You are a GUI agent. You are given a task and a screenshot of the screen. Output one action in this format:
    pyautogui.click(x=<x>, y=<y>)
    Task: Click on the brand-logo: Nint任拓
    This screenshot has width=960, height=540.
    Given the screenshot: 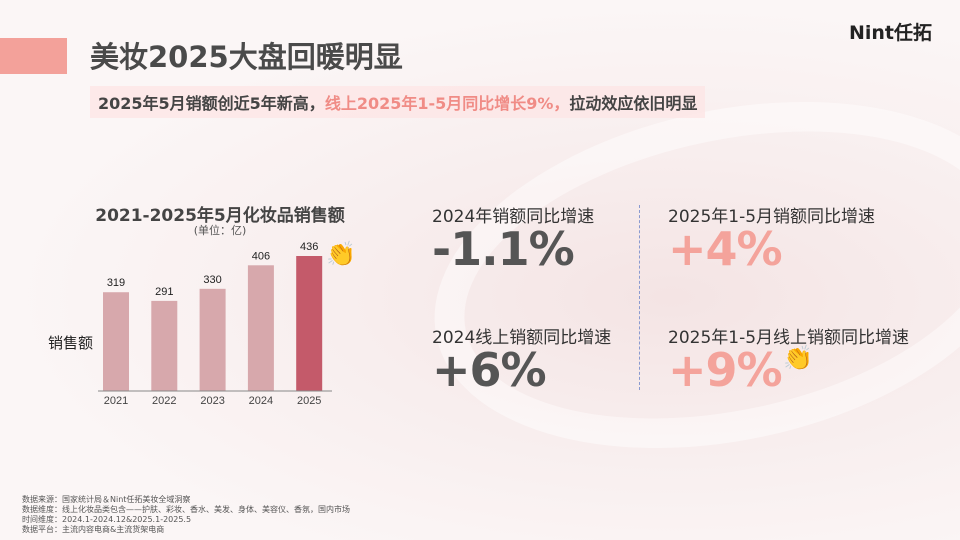 What is the action you would take?
    pyautogui.click(x=890, y=33)
    